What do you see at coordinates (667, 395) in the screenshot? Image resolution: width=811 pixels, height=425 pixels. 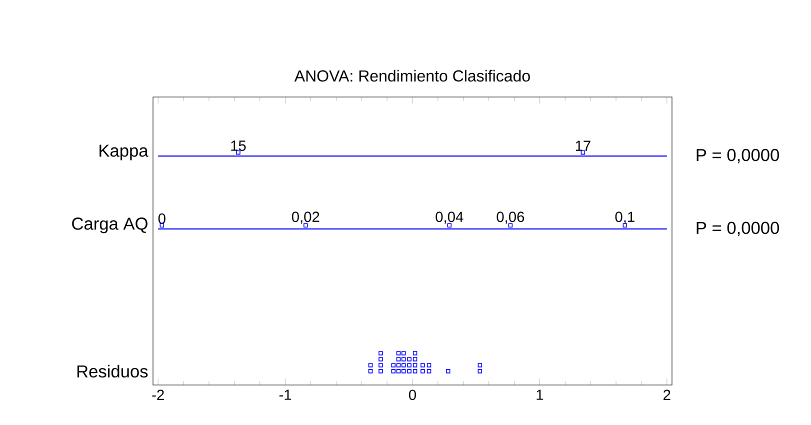 I see `x-tick-label: 2` at bounding box center [667, 395].